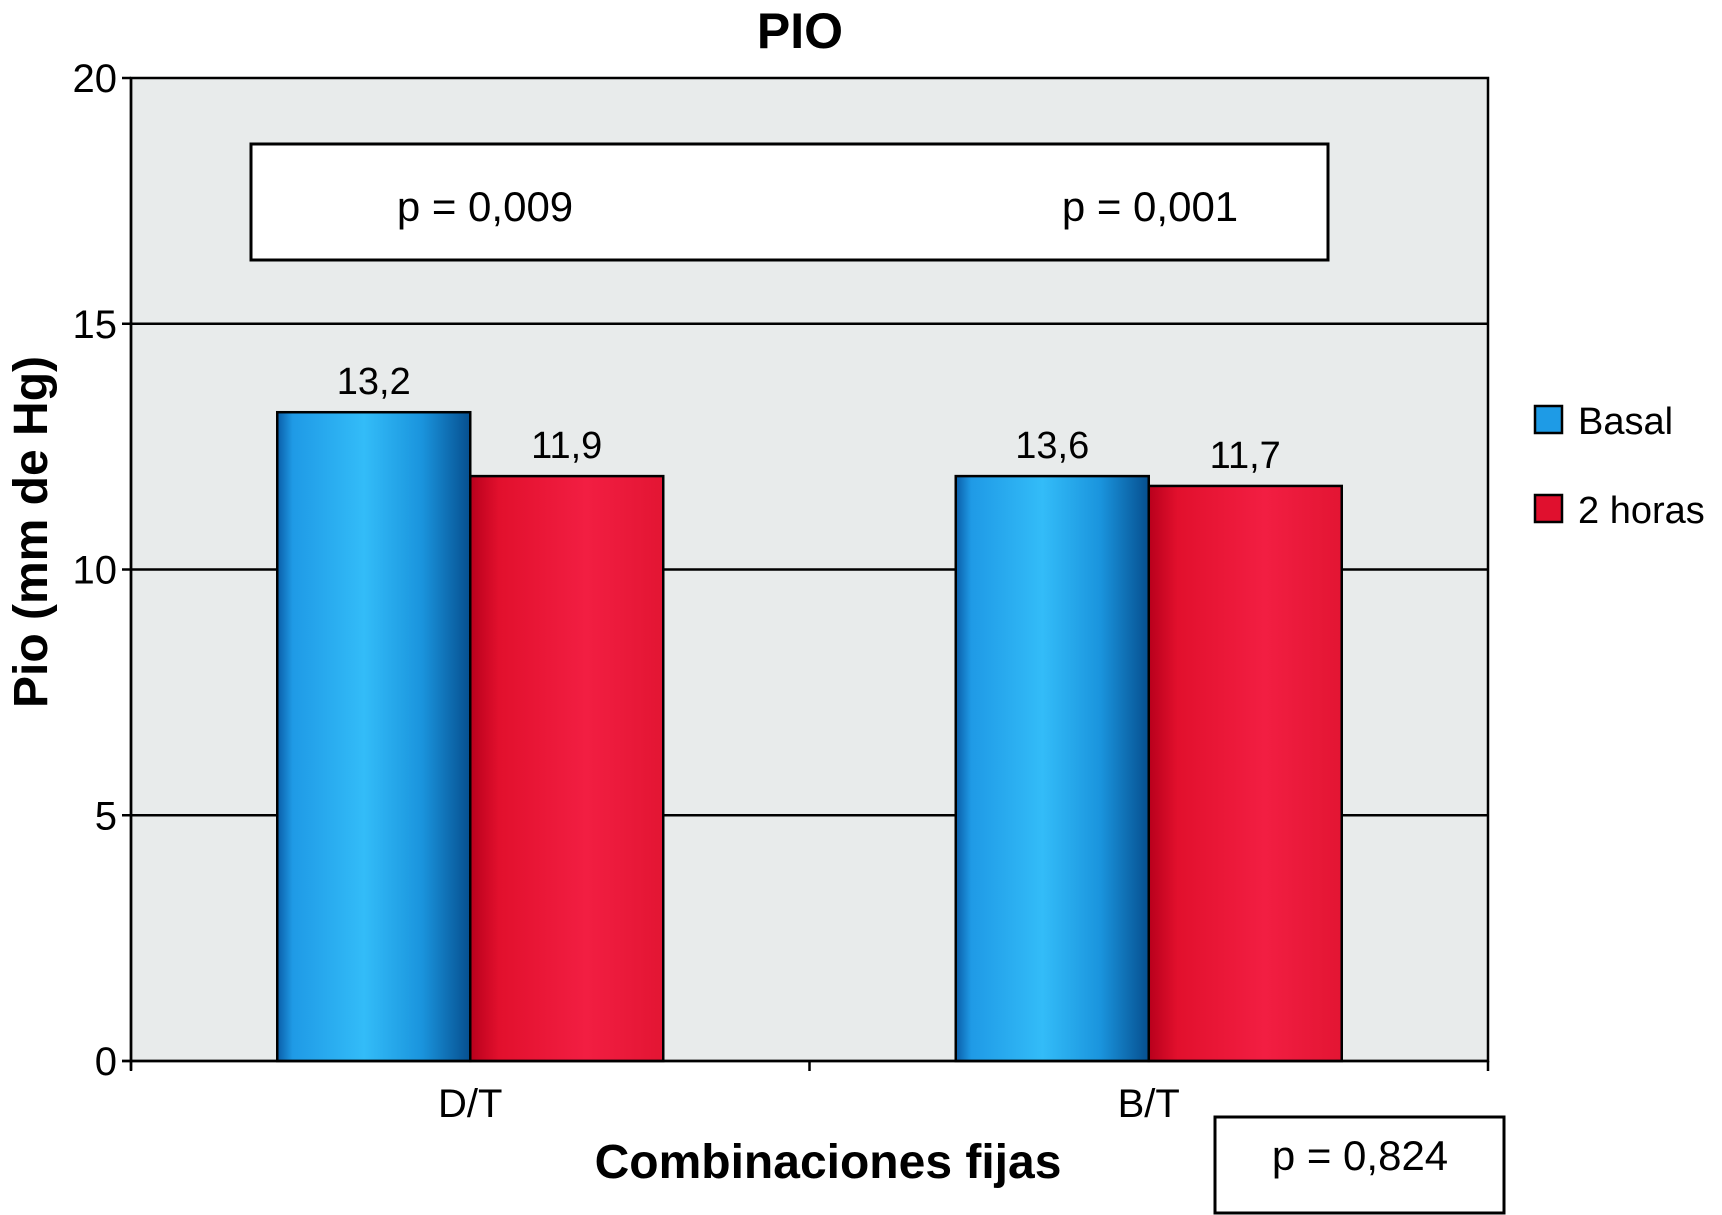 The image size is (1722, 1215). What do you see at coordinates (1149, 1104) in the screenshot?
I see `x-tick-label: B/T` at bounding box center [1149, 1104].